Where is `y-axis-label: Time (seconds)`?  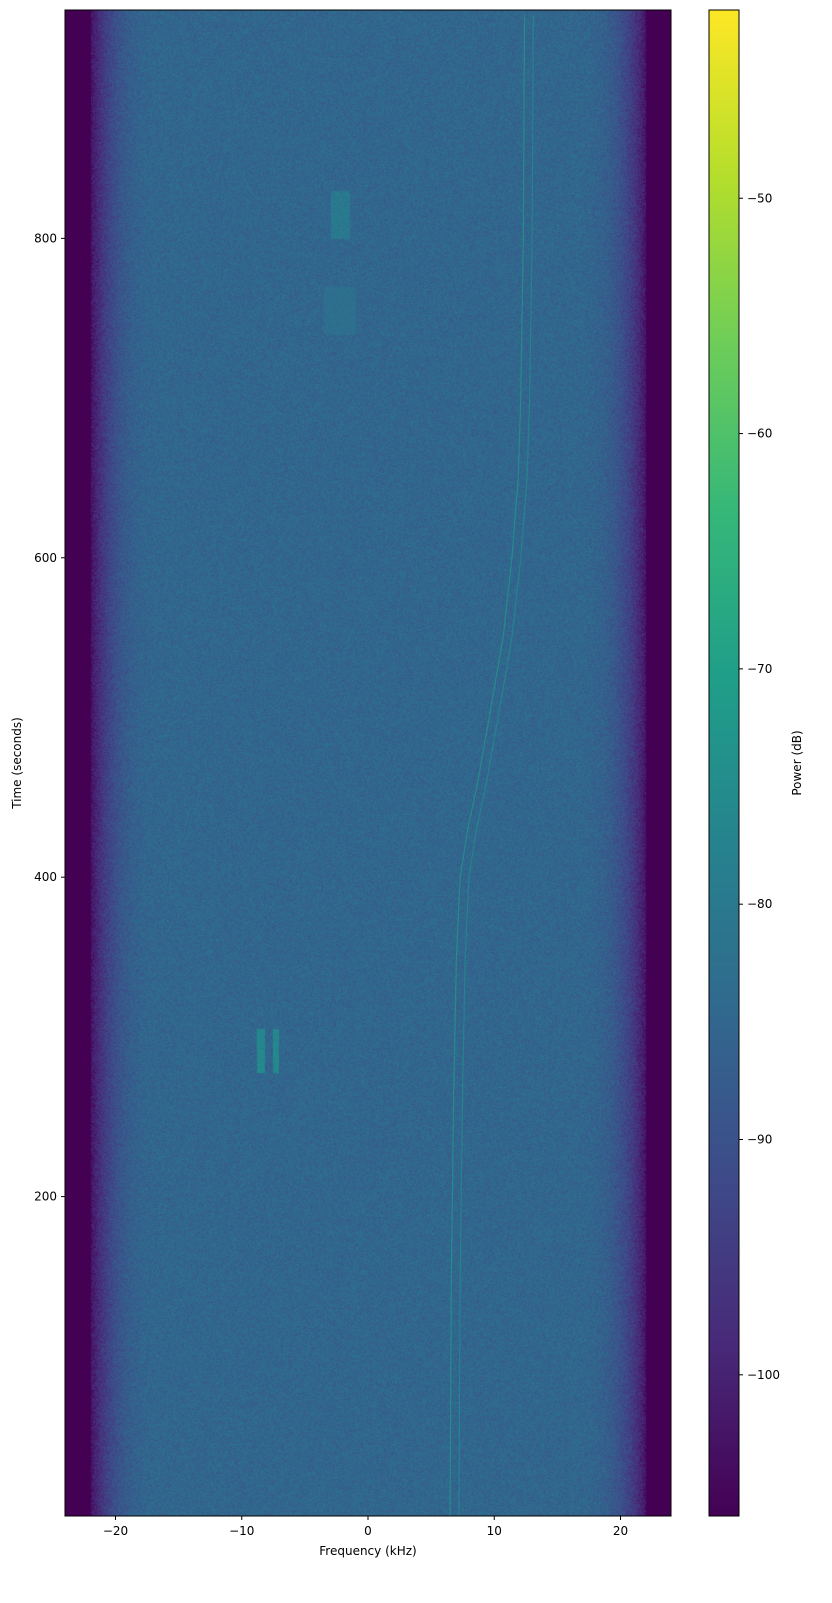 y-axis-label: Time (seconds) is located at coordinates (17, 763).